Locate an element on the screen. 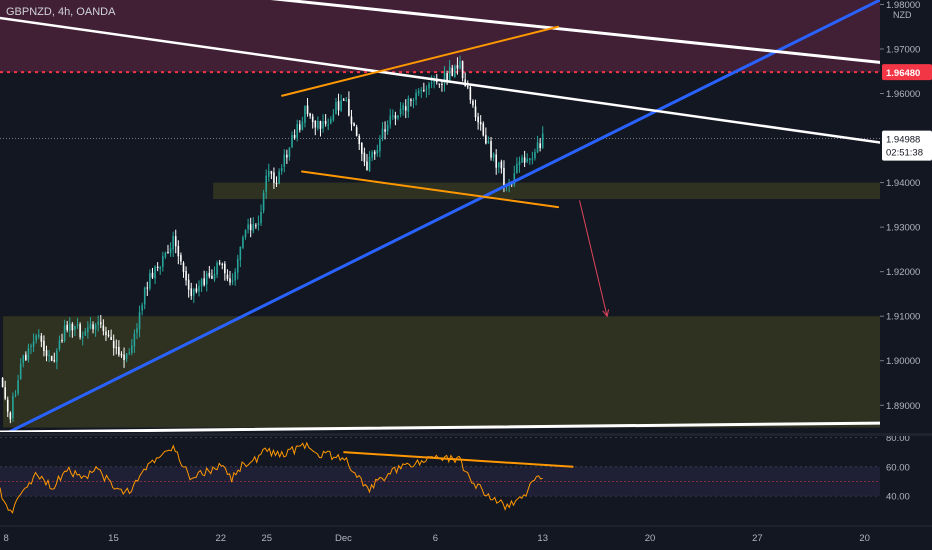 Image resolution: width=932 pixels, height=550 pixels. mid-zone is located at coordinates (546, 191).